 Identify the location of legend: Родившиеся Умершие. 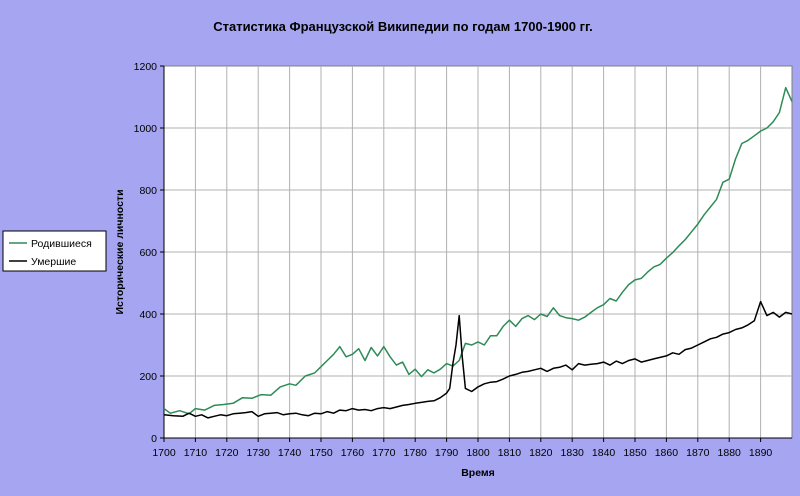
(54, 251).